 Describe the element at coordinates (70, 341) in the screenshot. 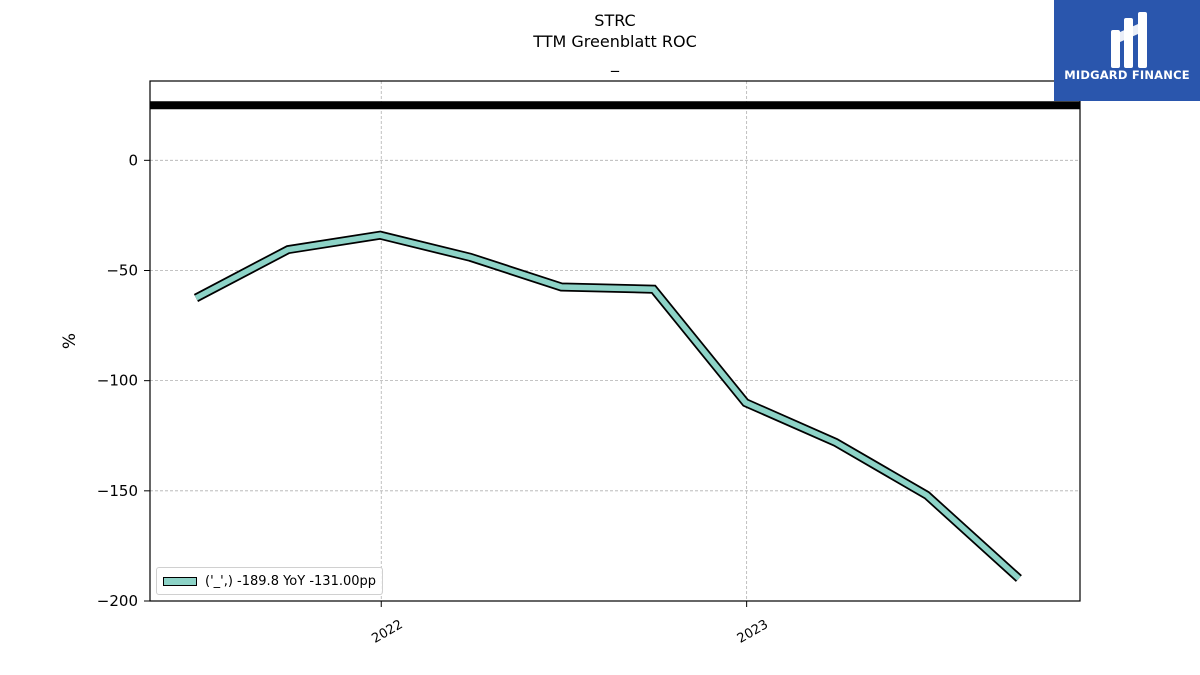

I see `y-axis-label: %` at that location.